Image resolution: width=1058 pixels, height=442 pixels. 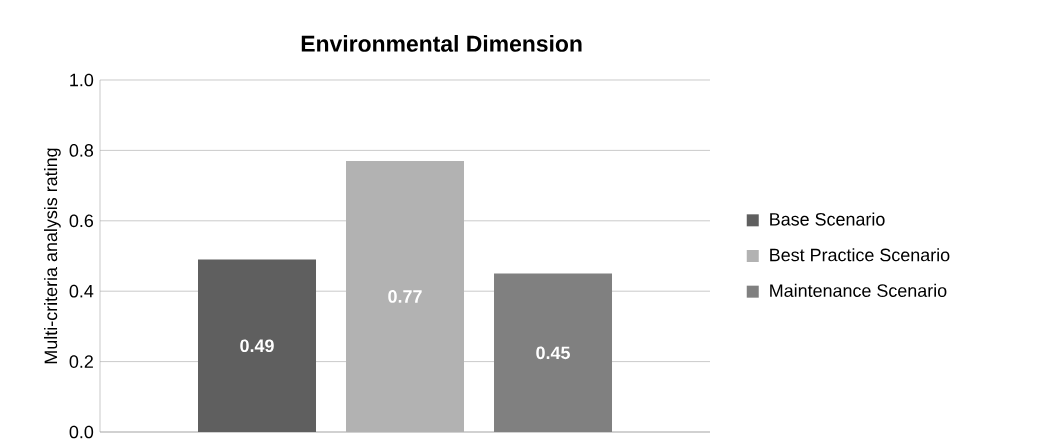 What do you see at coordinates (405, 296) in the screenshot?
I see `data-label: 0.77` at bounding box center [405, 296].